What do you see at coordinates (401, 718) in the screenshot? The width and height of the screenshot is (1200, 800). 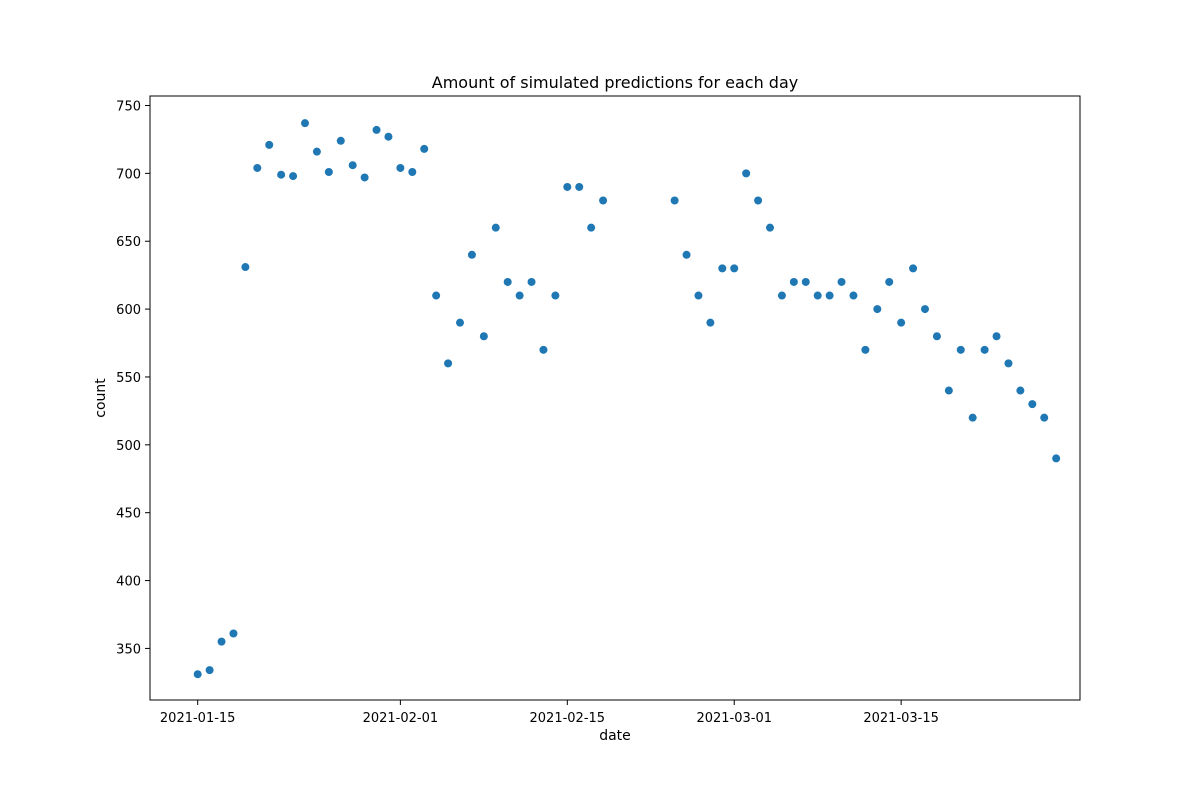 I see `x-tick-label: 2021-02-01` at bounding box center [401, 718].